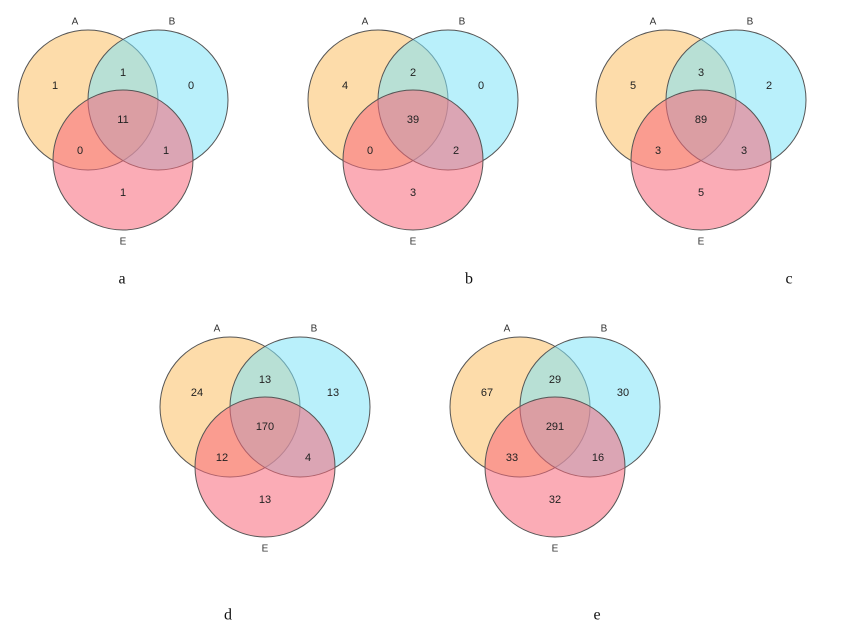  I want to click on panel-label: e, so click(596, 615).